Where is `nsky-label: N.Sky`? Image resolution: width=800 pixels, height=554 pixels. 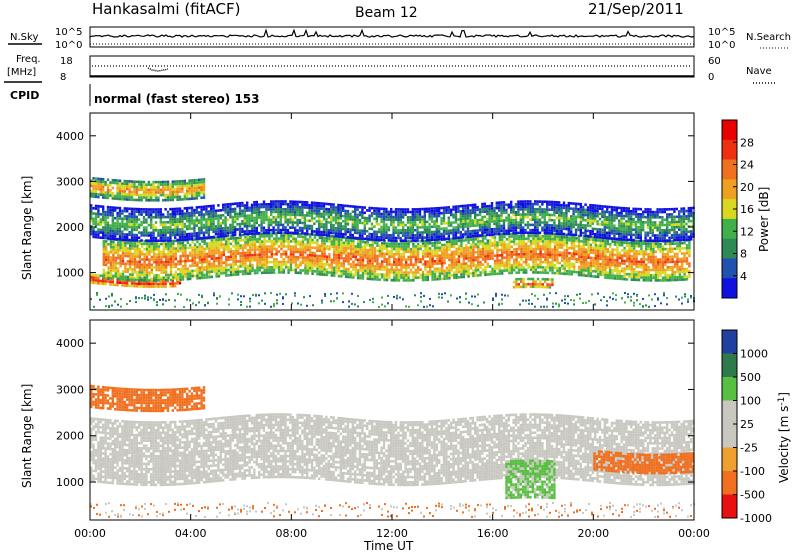
nsky-label: N.Sky is located at coordinates (24, 37).